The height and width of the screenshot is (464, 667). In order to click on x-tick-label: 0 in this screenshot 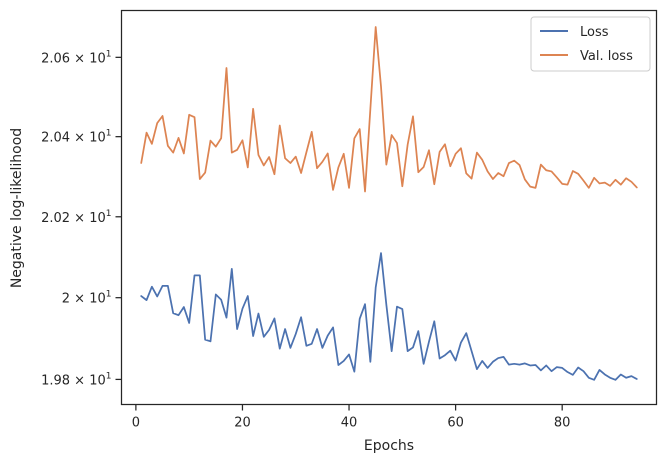, I will do `click(136, 423)`.